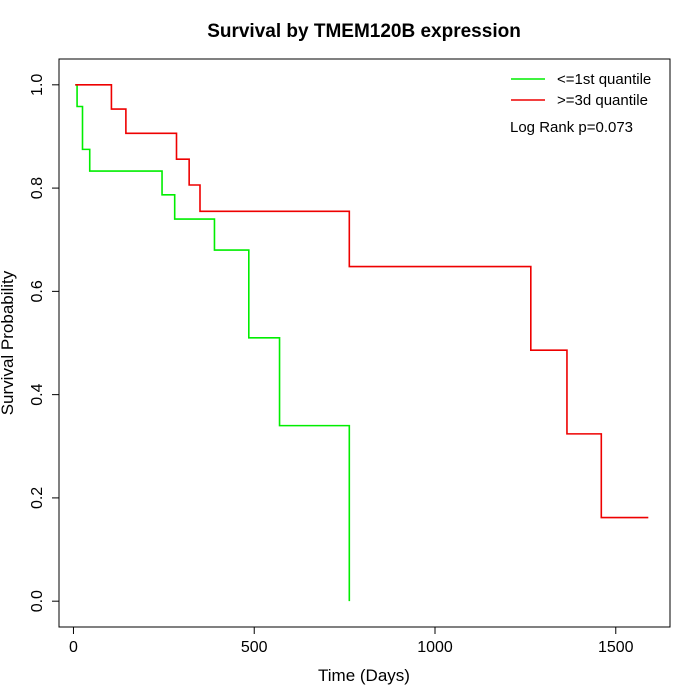 This screenshot has height=700, width=700. I want to click on x-tick-label: 1000, so click(435, 647).